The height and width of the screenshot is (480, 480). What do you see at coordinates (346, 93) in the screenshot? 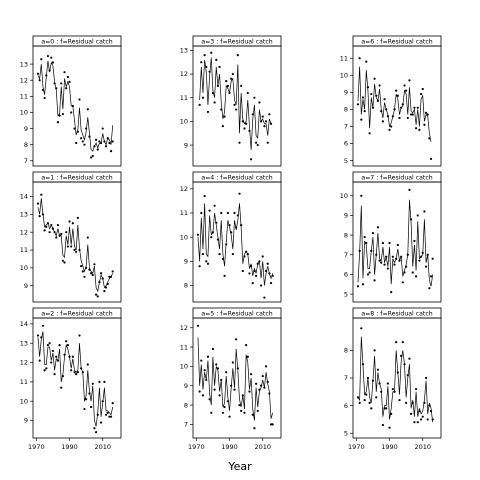
I see `y-tick-label: 9` at bounding box center [346, 93].